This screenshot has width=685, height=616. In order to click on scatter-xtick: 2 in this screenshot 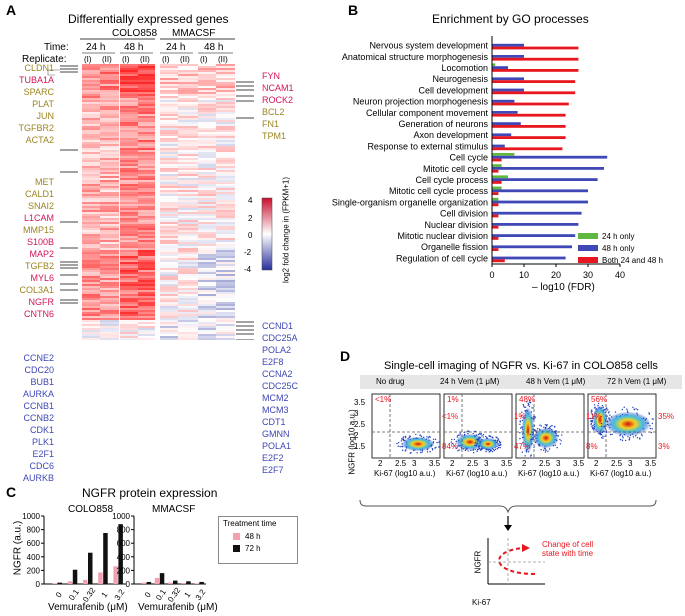, I will do `click(596, 463)`.